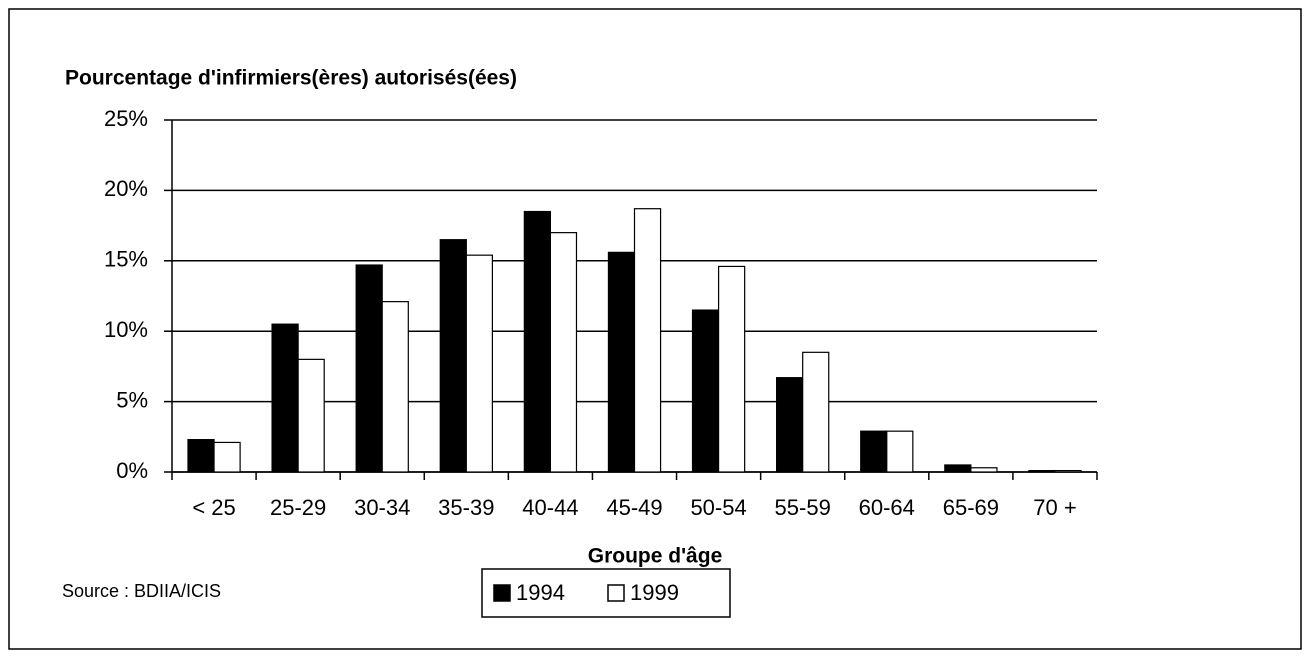 This screenshot has height=658, width=1309. Describe the element at coordinates (126, 188) in the screenshot. I see `y-tick-label: 20%` at that location.